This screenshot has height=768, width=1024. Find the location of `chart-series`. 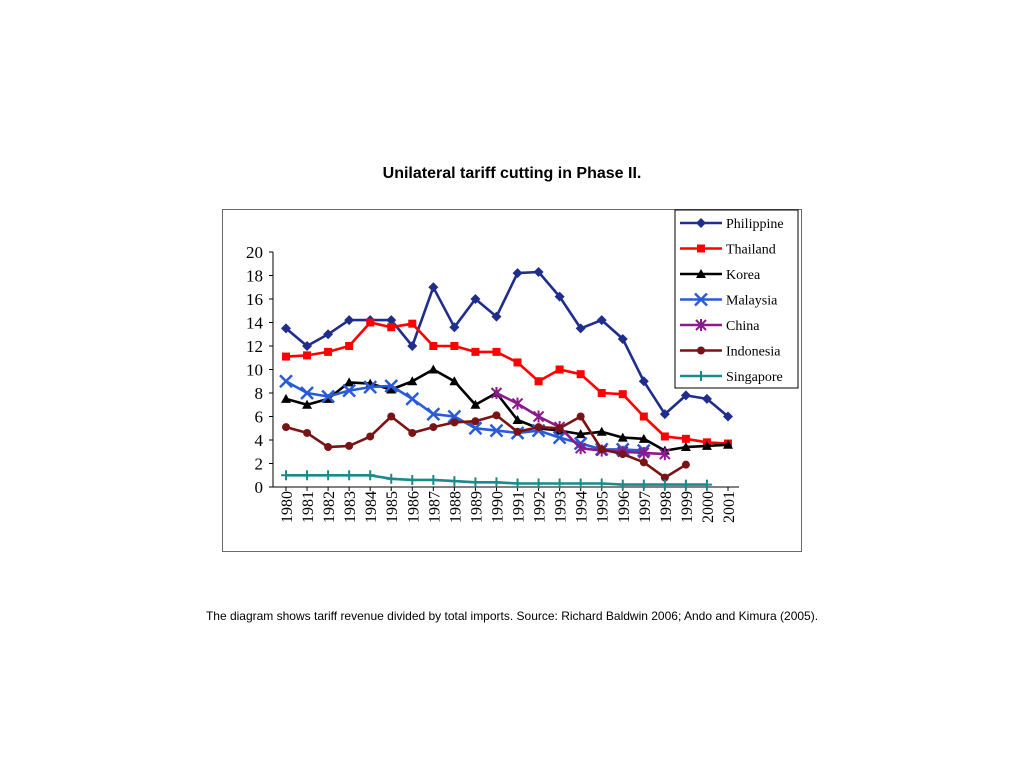

chart-series is located at coordinates (506, 378).